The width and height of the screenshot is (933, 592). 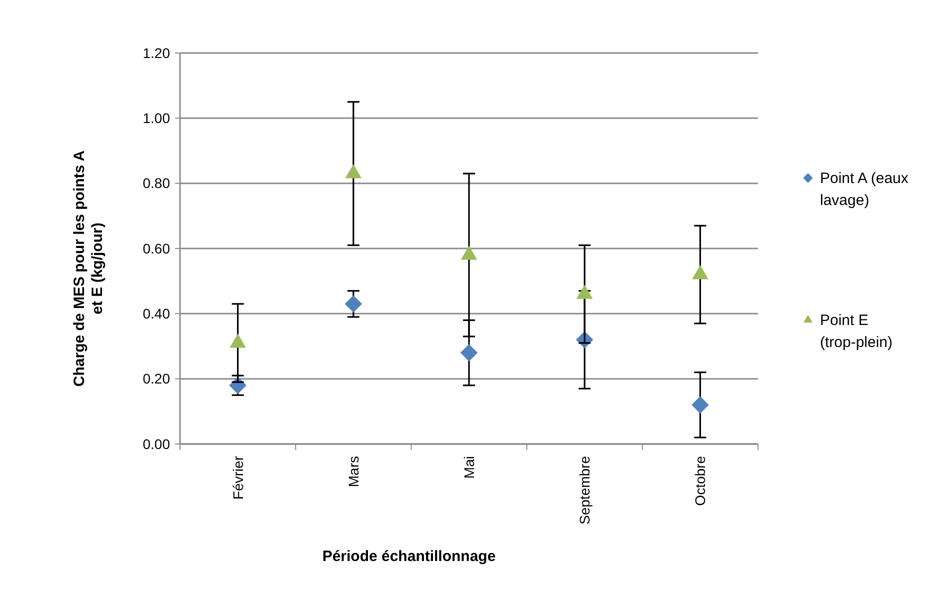 What do you see at coordinates (156, 314) in the screenshot?
I see `y-tick-label: 0.40` at bounding box center [156, 314].